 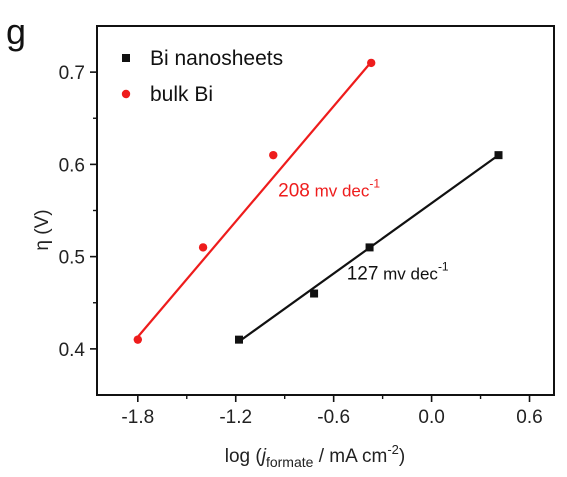 What do you see at coordinates (363, 231) in the screenshot?
I see `annotation-layer: 127 mv dec-1 208 mv dec-1` at bounding box center [363, 231].